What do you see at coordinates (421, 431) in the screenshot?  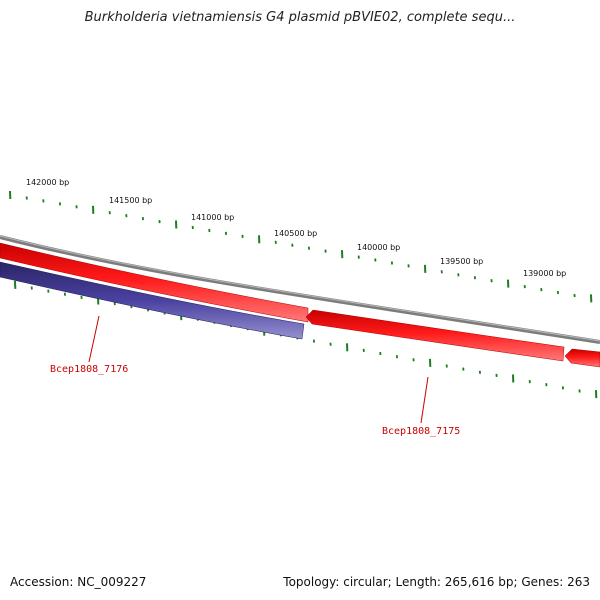 I see `gene-label-Bcep1808_7175: Bcep1808_7175` at bounding box center [421, 431].